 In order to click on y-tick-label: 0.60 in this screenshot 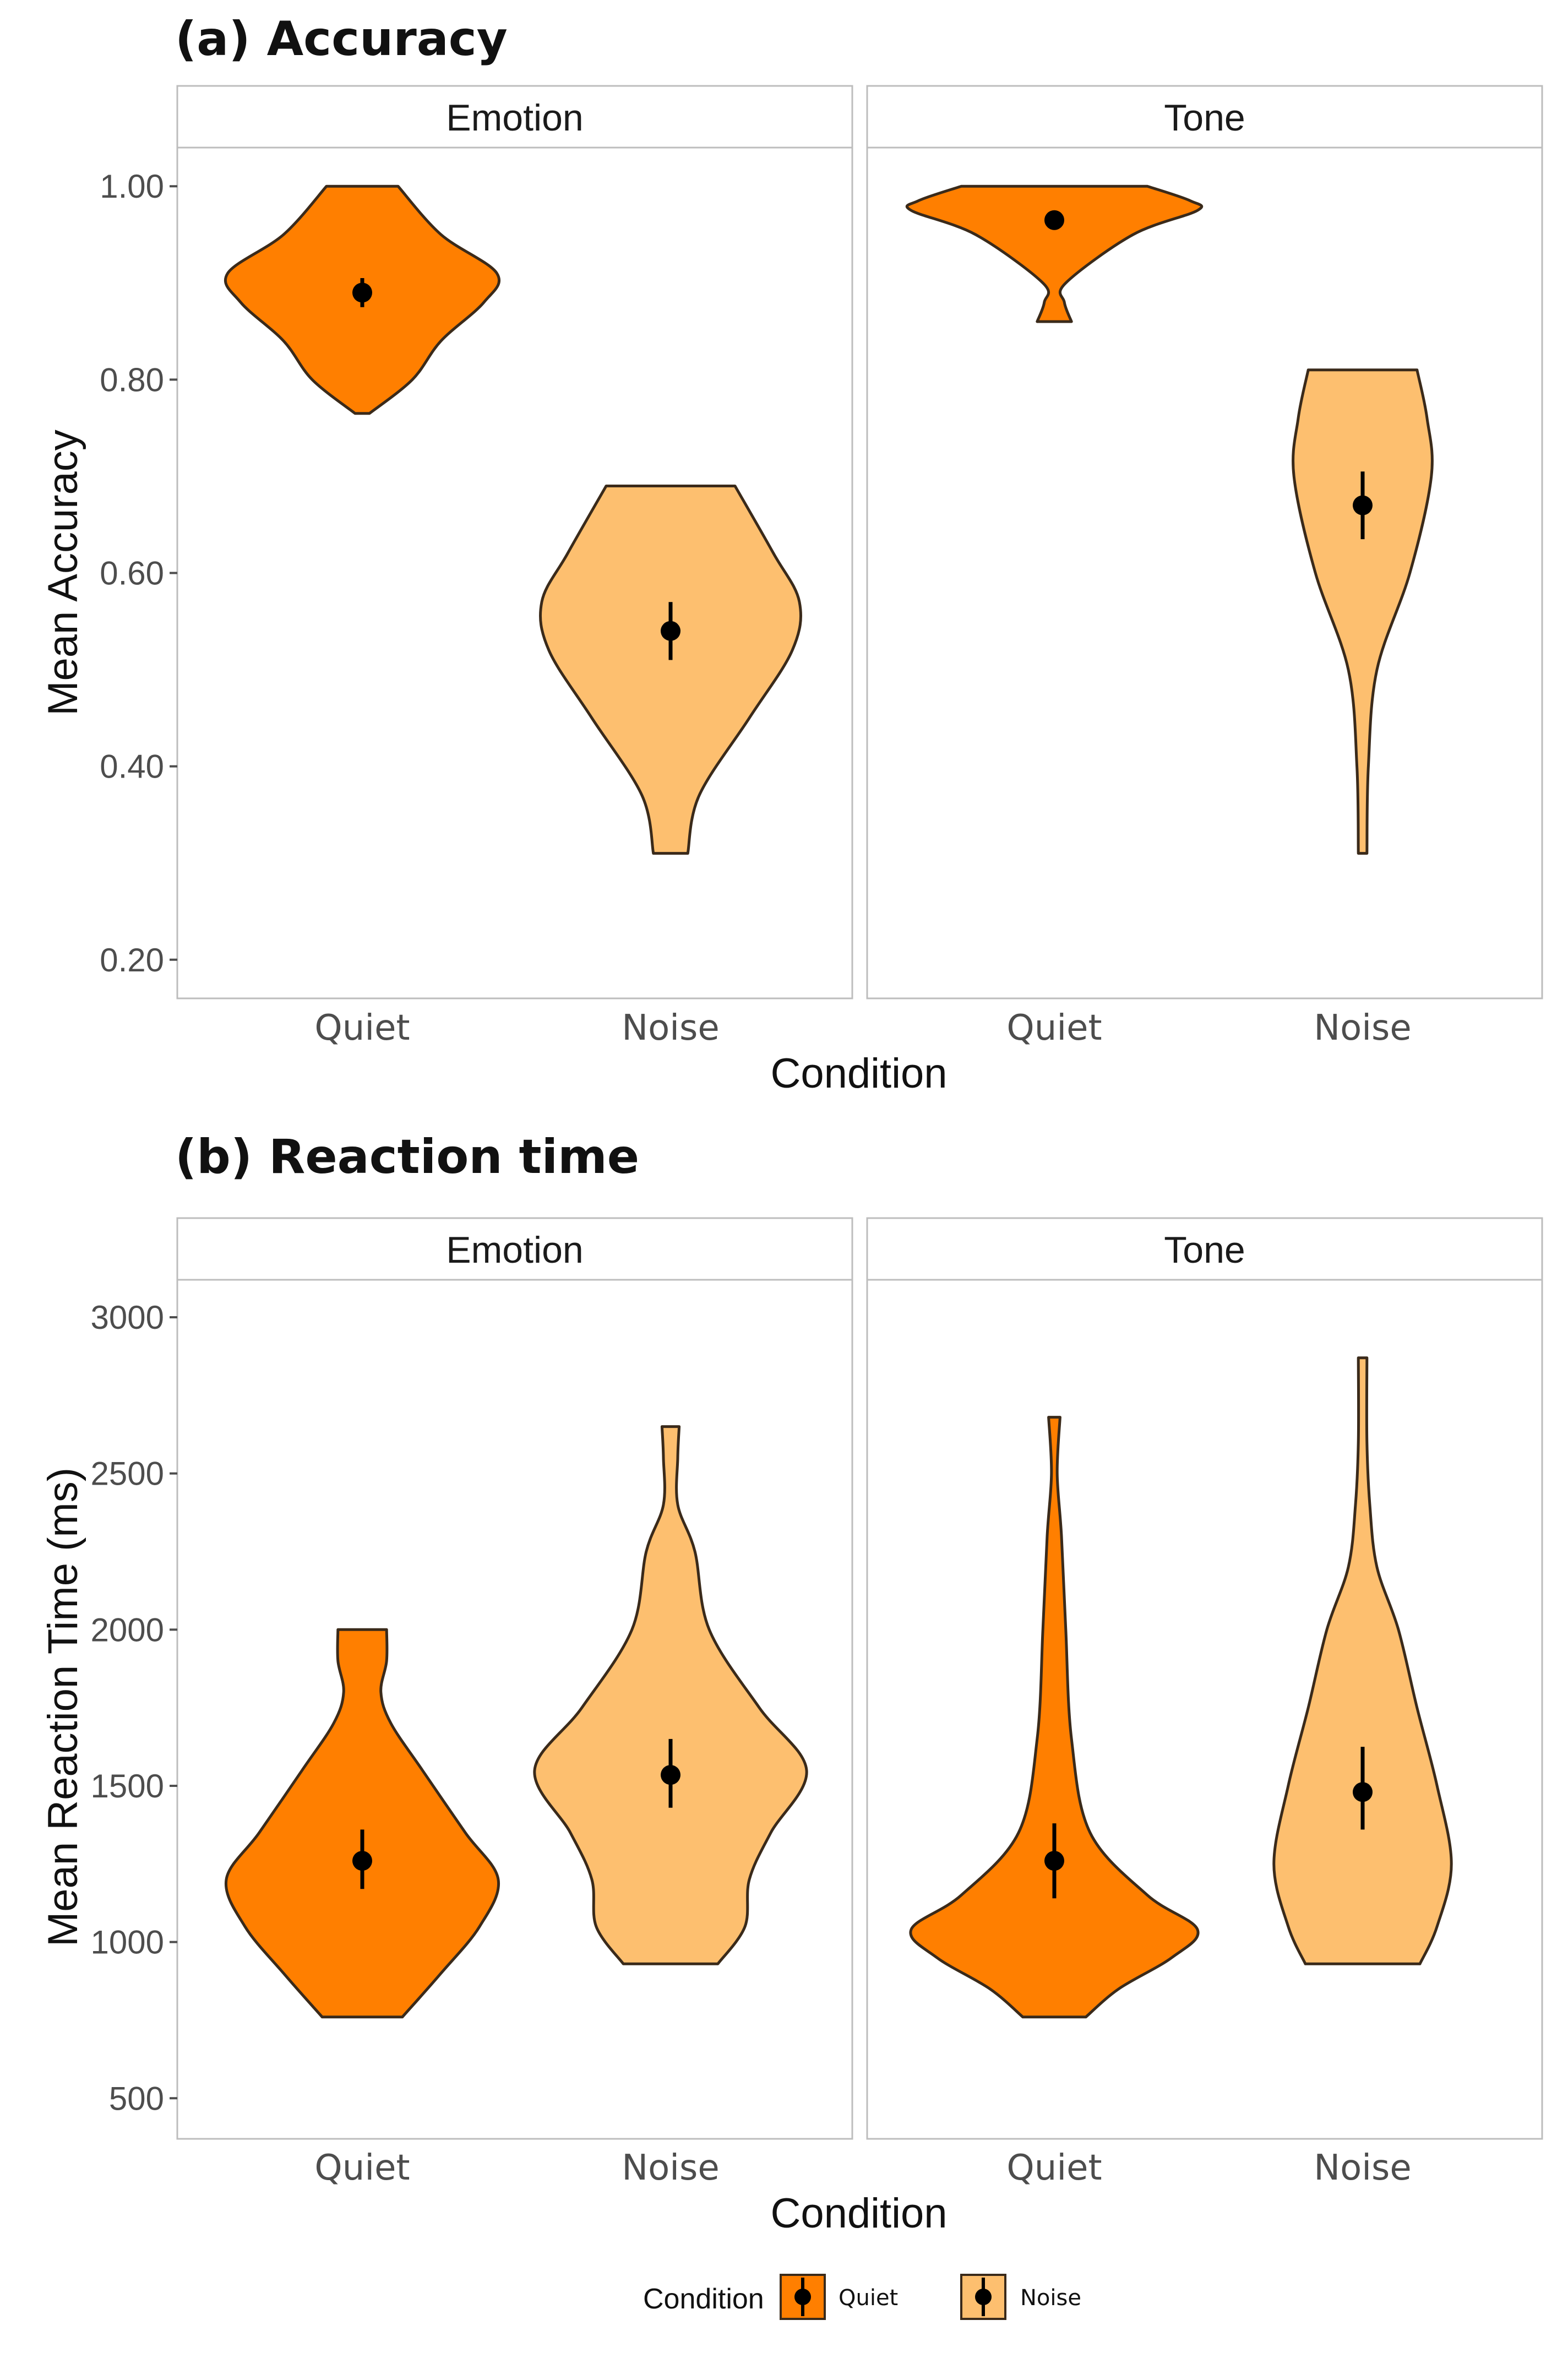, I will do `click(132, 573)`.